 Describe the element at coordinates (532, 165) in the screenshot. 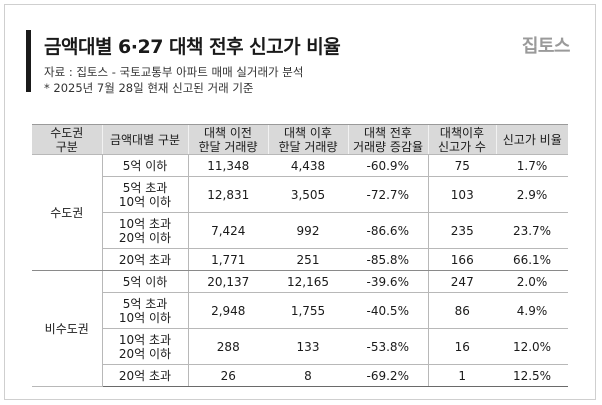

I see `high-ratio-cell: 1.7%` at that location.